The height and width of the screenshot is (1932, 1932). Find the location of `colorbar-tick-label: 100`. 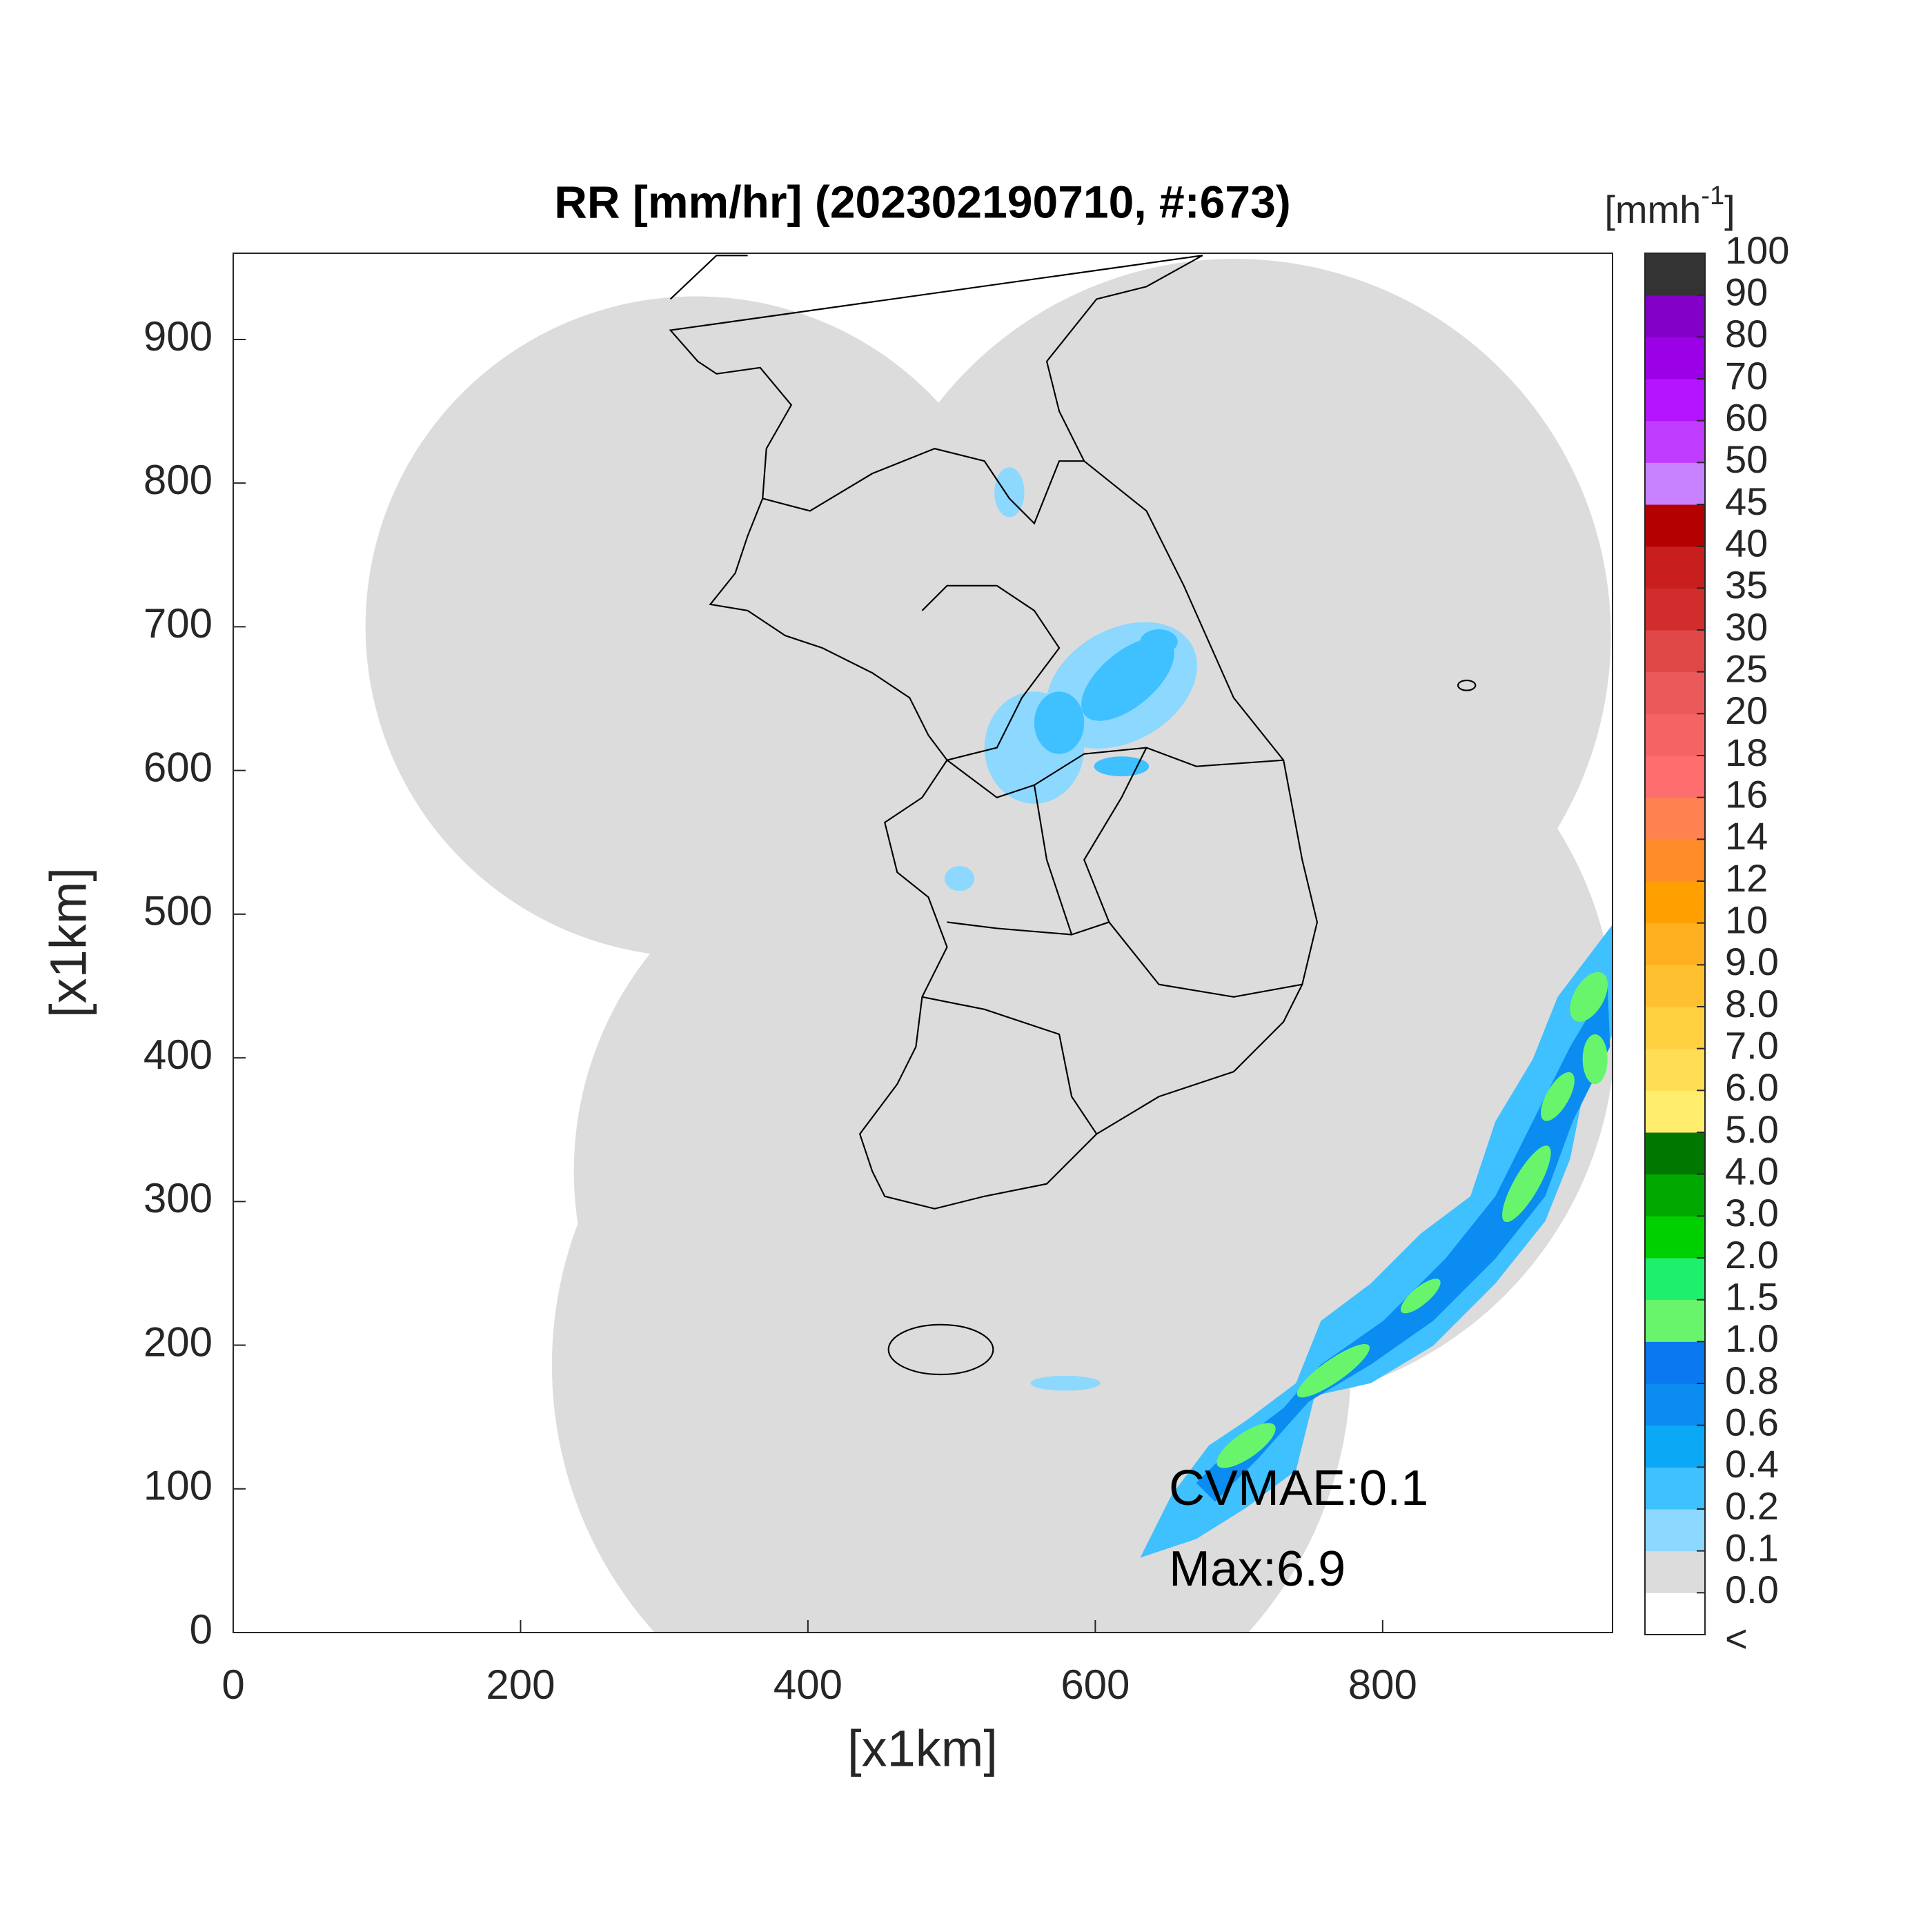

colorbar-tick-label: 100 is located at coordinates (1757, 250).